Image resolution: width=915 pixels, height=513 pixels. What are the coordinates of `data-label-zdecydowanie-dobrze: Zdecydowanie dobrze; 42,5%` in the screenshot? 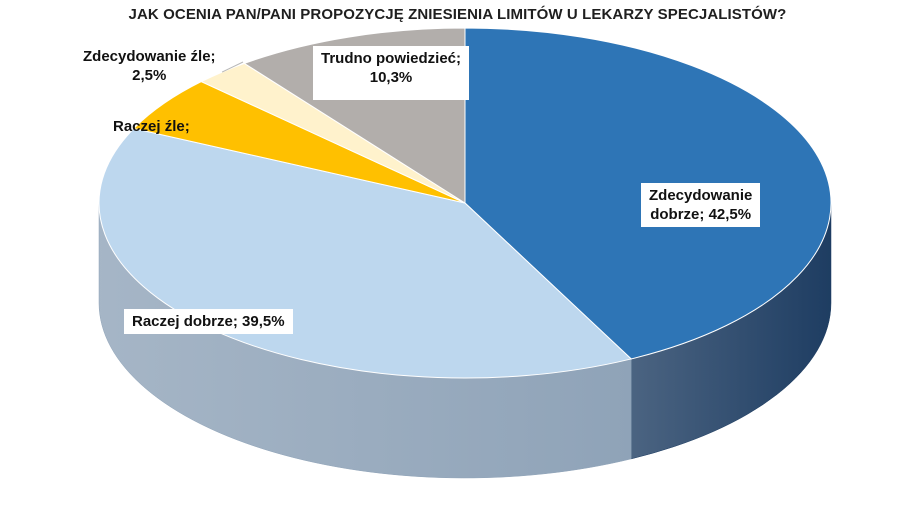 It's located at (701, 205).